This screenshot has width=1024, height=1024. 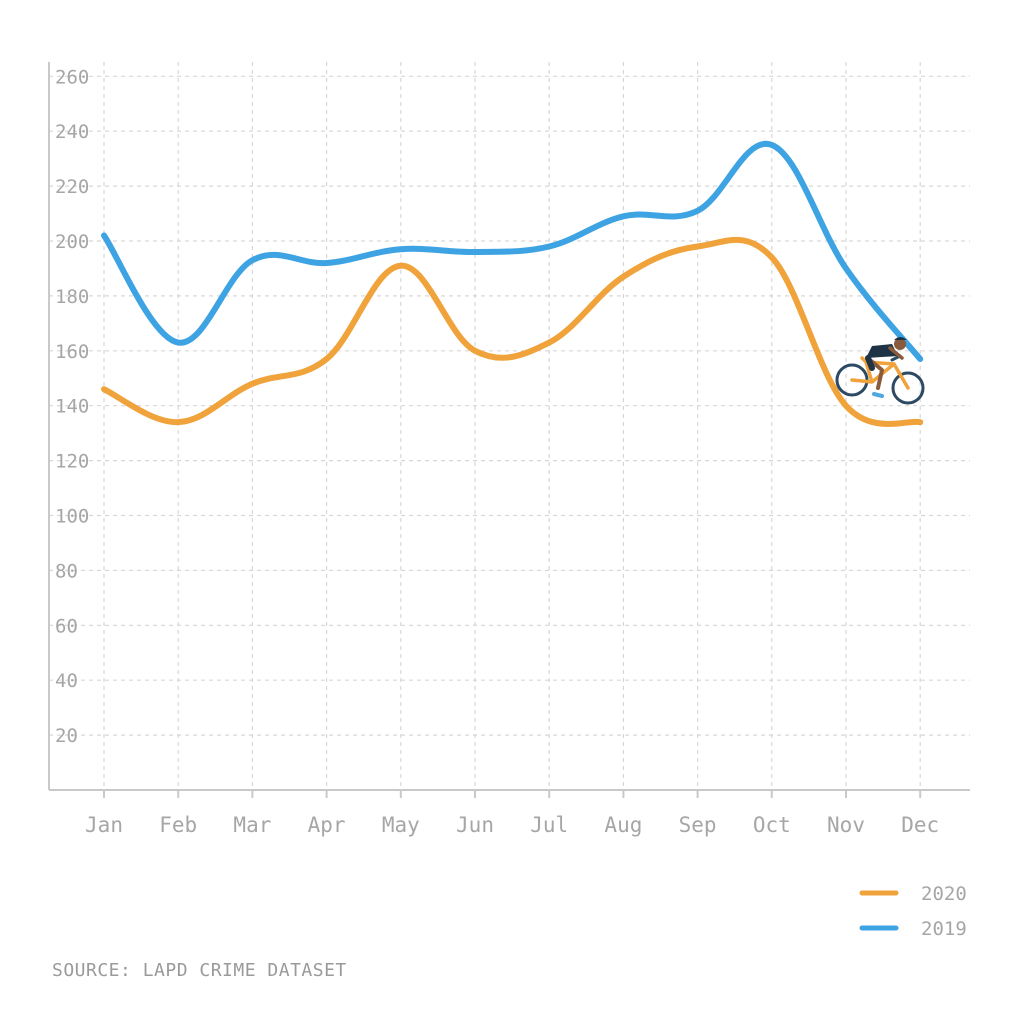 What do you see at coordinates (66, 626) in the screenshot?
I see `y-tick-label: 60` at bounding box center [66, 626].